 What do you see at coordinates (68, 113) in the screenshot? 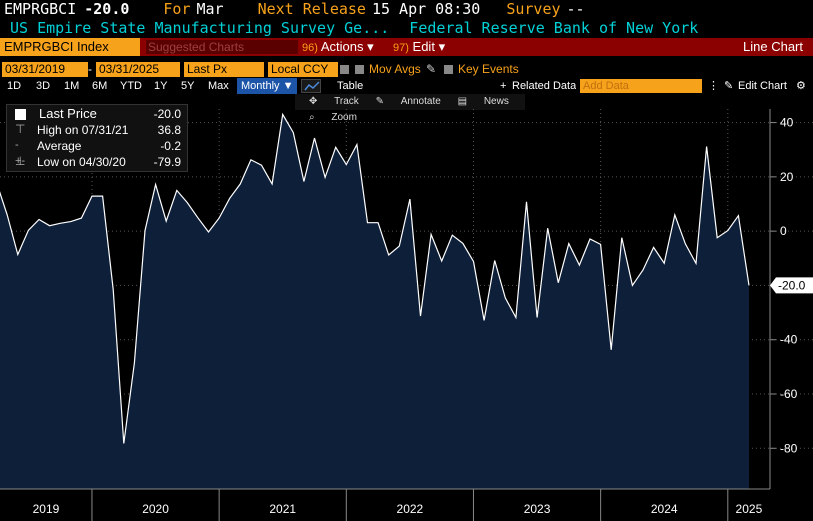
I see `legend-last-label: Last Price` at bounding box center [68, 113].